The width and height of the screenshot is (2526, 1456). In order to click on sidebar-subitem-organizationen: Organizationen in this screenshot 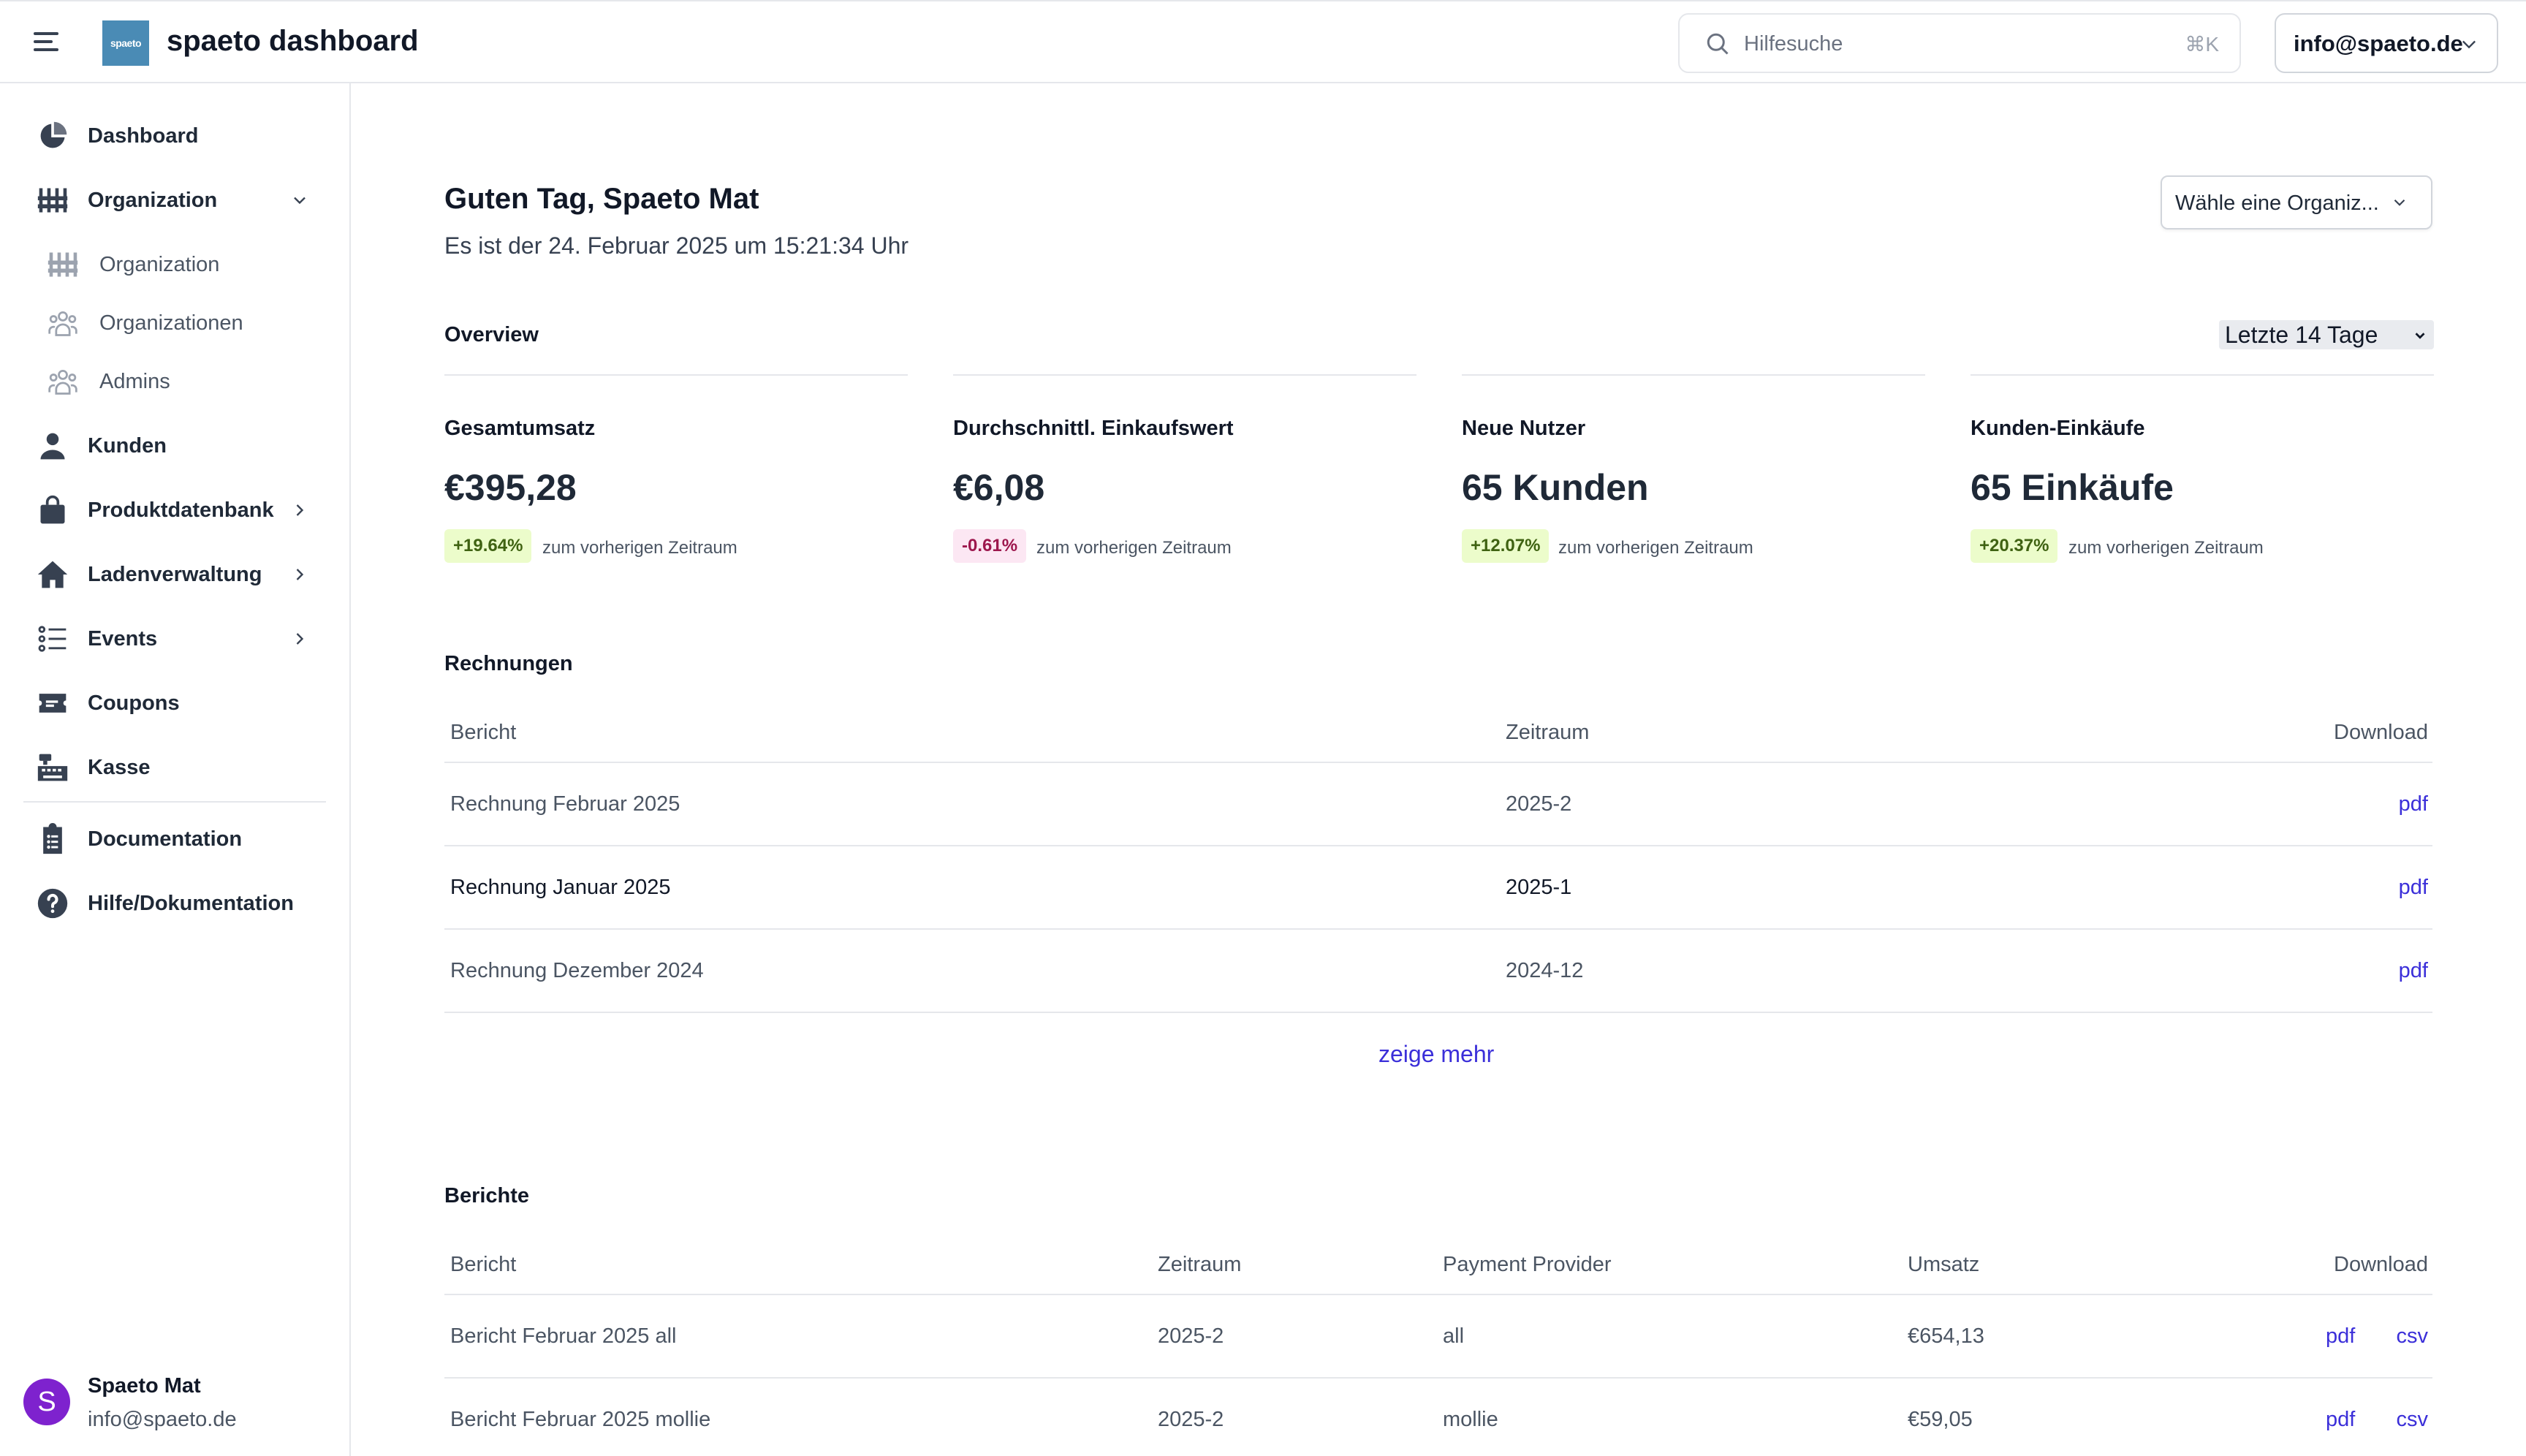, I will do `click(175, 323)`.